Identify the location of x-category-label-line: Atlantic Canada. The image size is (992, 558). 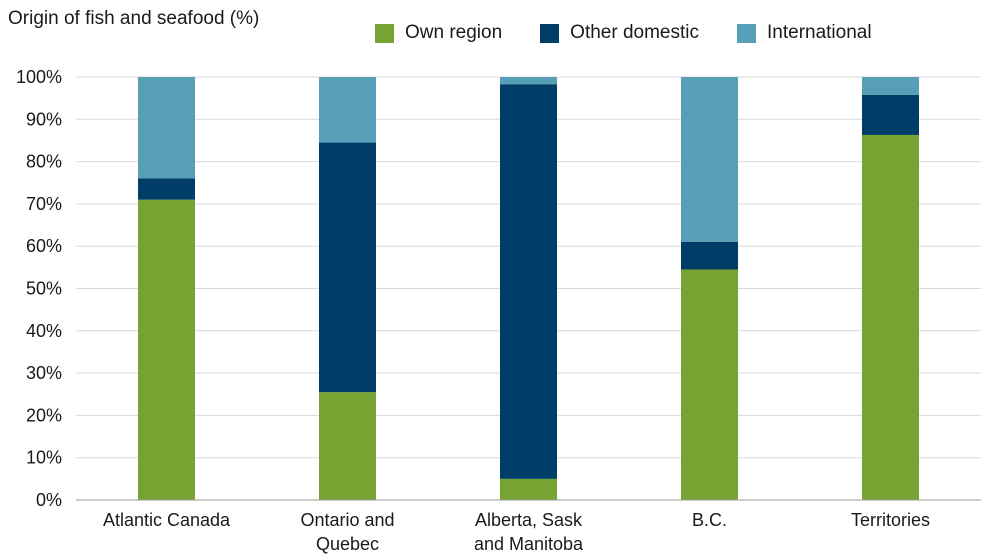
(167, 520).